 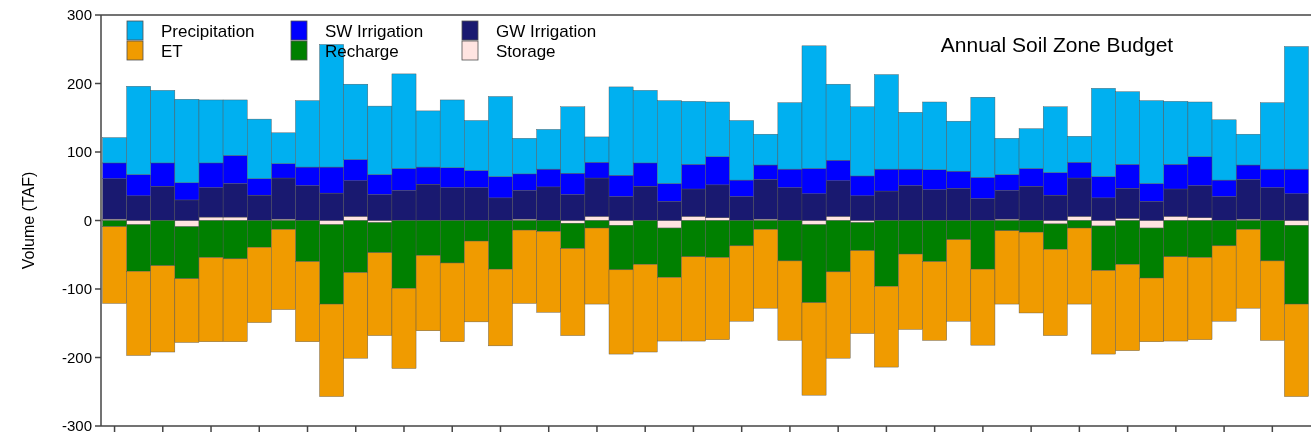 I want to click on legend-label: ET, so click(x=172, y=51).